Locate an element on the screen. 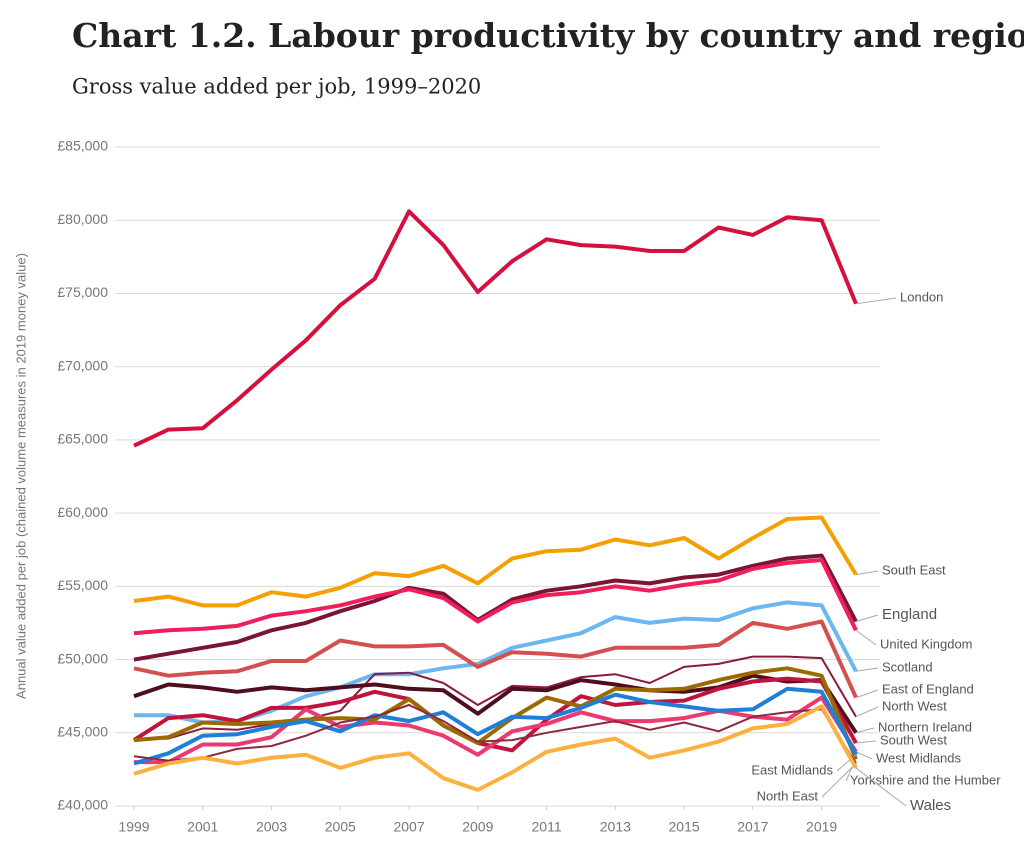 This screenshot has width=1024, height=854. y-tick-label: £50,000 is located at coordinates (82, 658).